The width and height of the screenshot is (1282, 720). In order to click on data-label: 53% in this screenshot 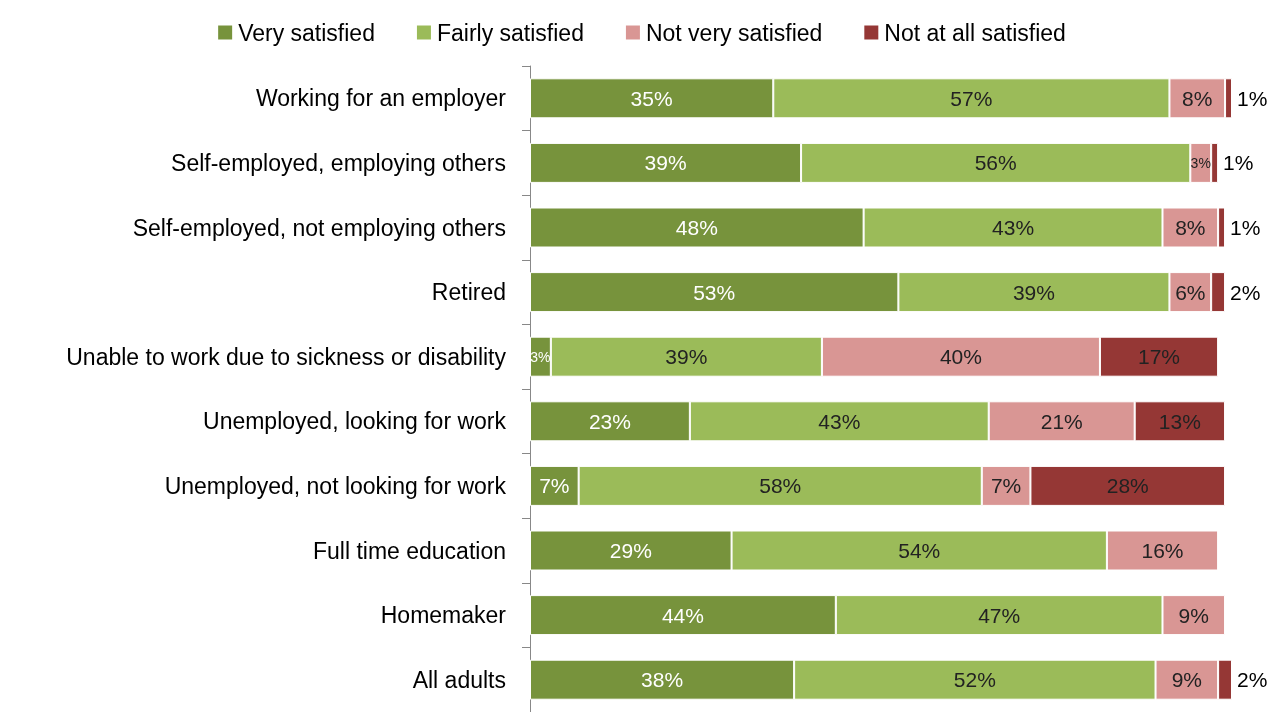, I will do `click(714, 292)`.